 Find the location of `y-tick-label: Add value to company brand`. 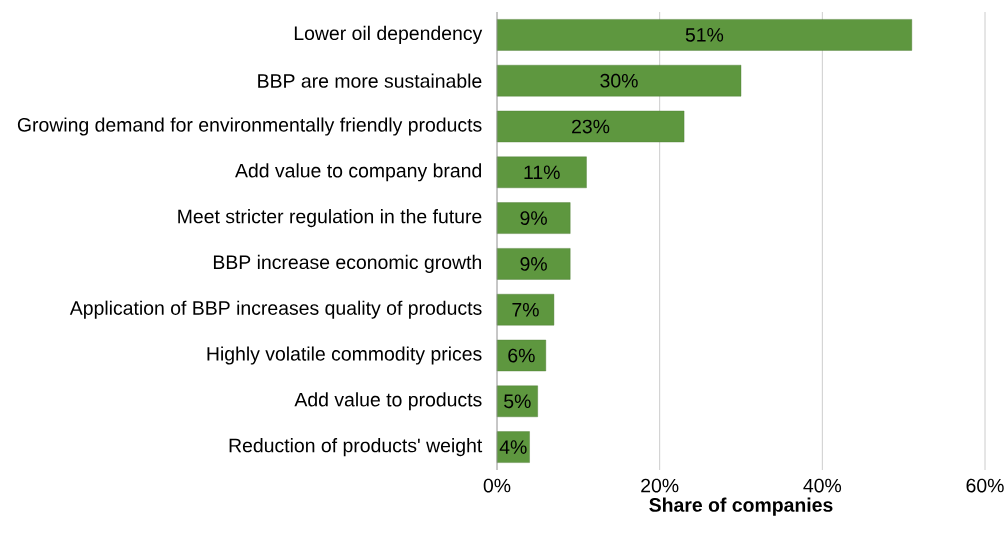

y-tick-label: Add value to company brand is located at coordinates (358, 172).